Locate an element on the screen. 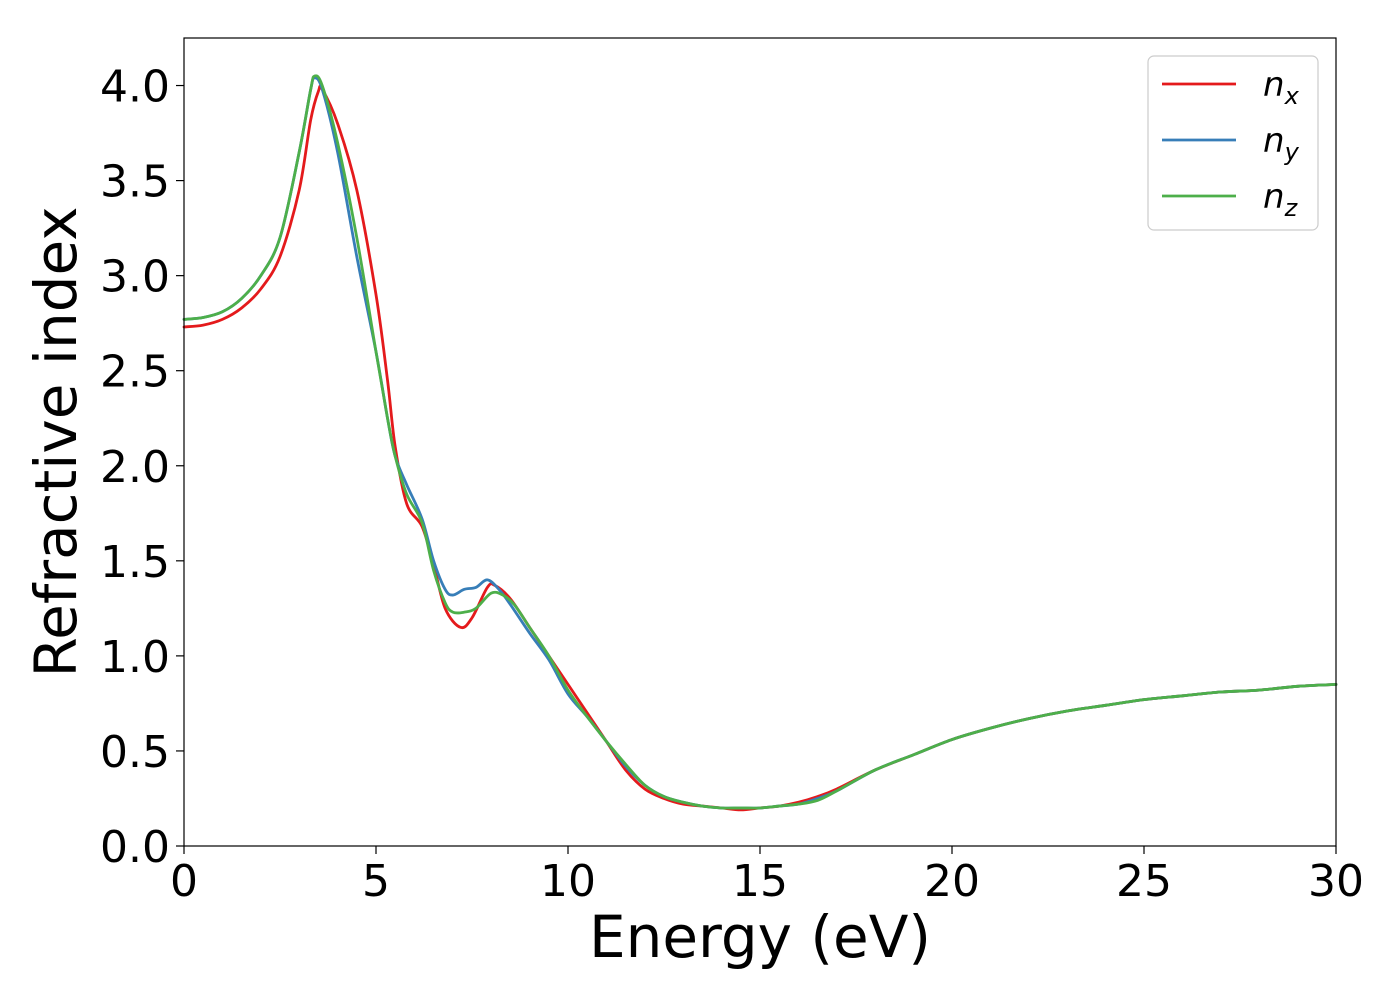 This screenshot has height=1000, width=1400. legend-items: nx ny nz is located at coordinates (1231, 143).